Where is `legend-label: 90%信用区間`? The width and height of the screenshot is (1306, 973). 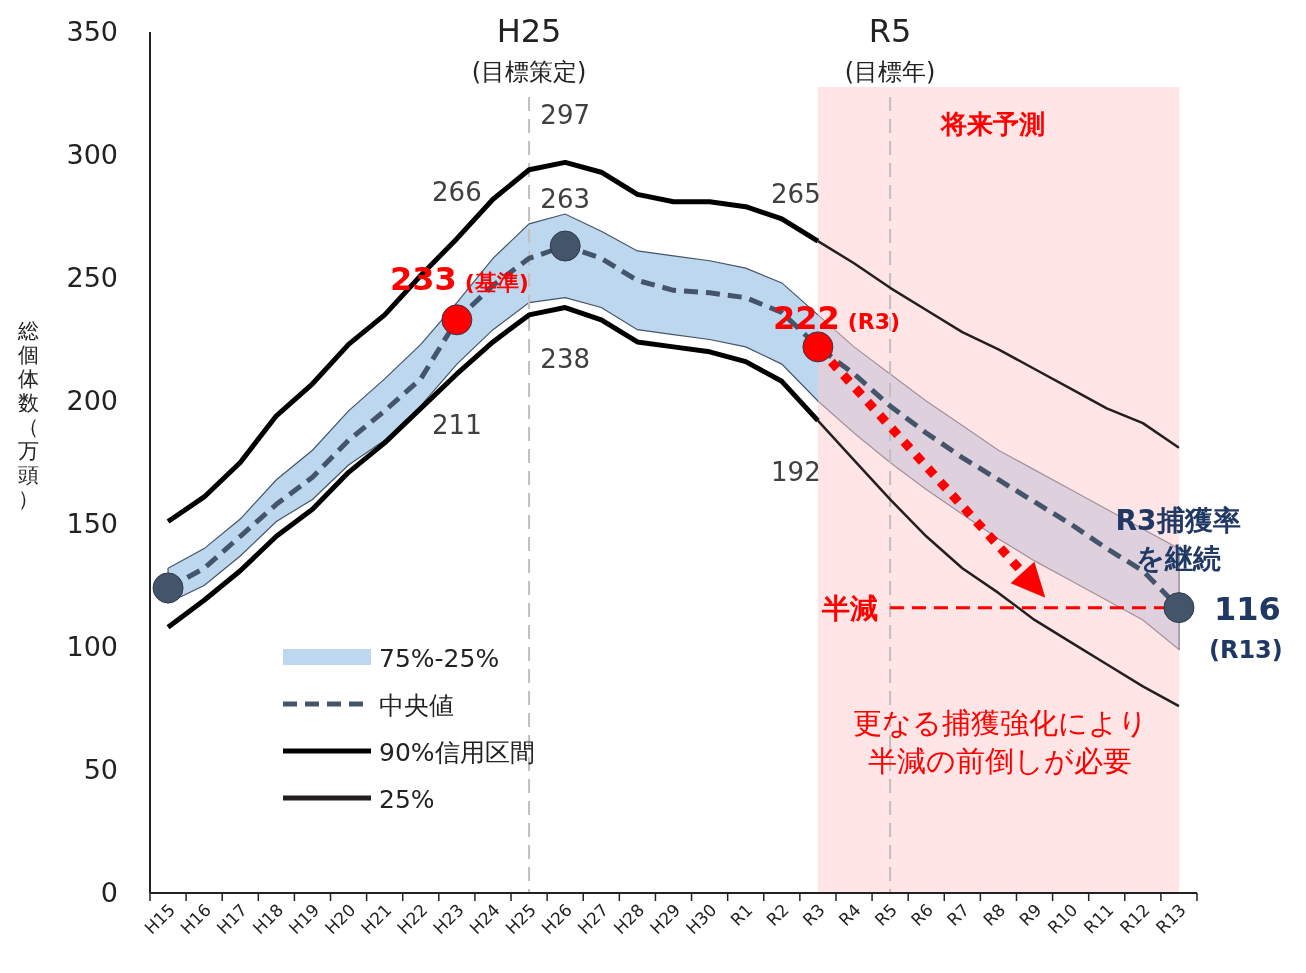
legend-label: 90%信用区間 is located at coordinates (457, 752).